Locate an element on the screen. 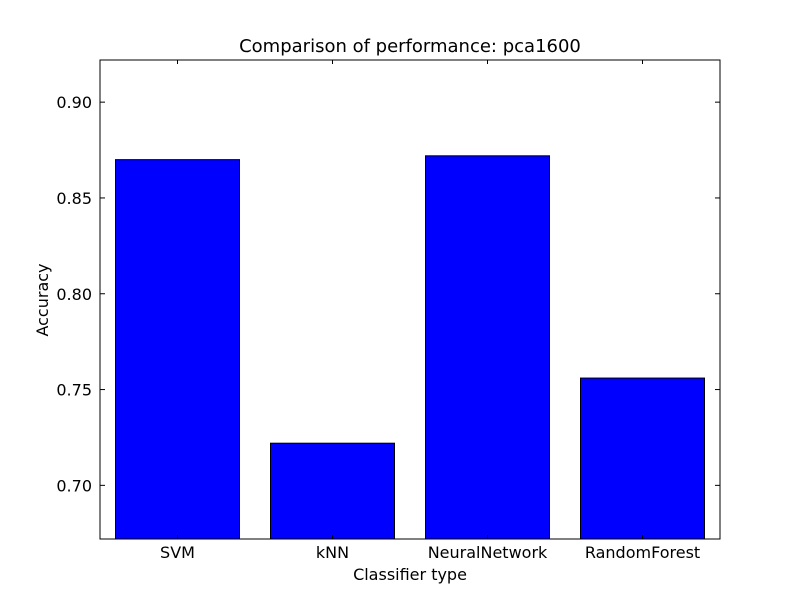 Image resolution: width=800 pixels, height=600 pixels. y-tick-label-0.75: 0.75 is located at coordinates (74, 390).